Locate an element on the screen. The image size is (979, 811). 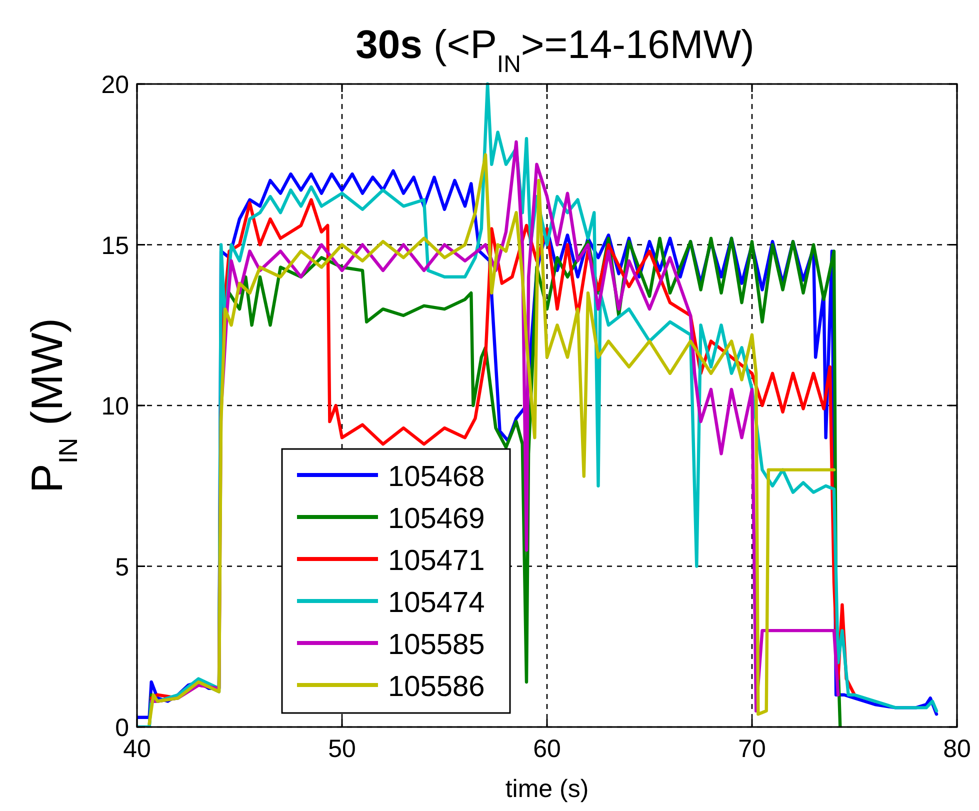
x-tick-label: 80 is located at coordinates (957, 749).